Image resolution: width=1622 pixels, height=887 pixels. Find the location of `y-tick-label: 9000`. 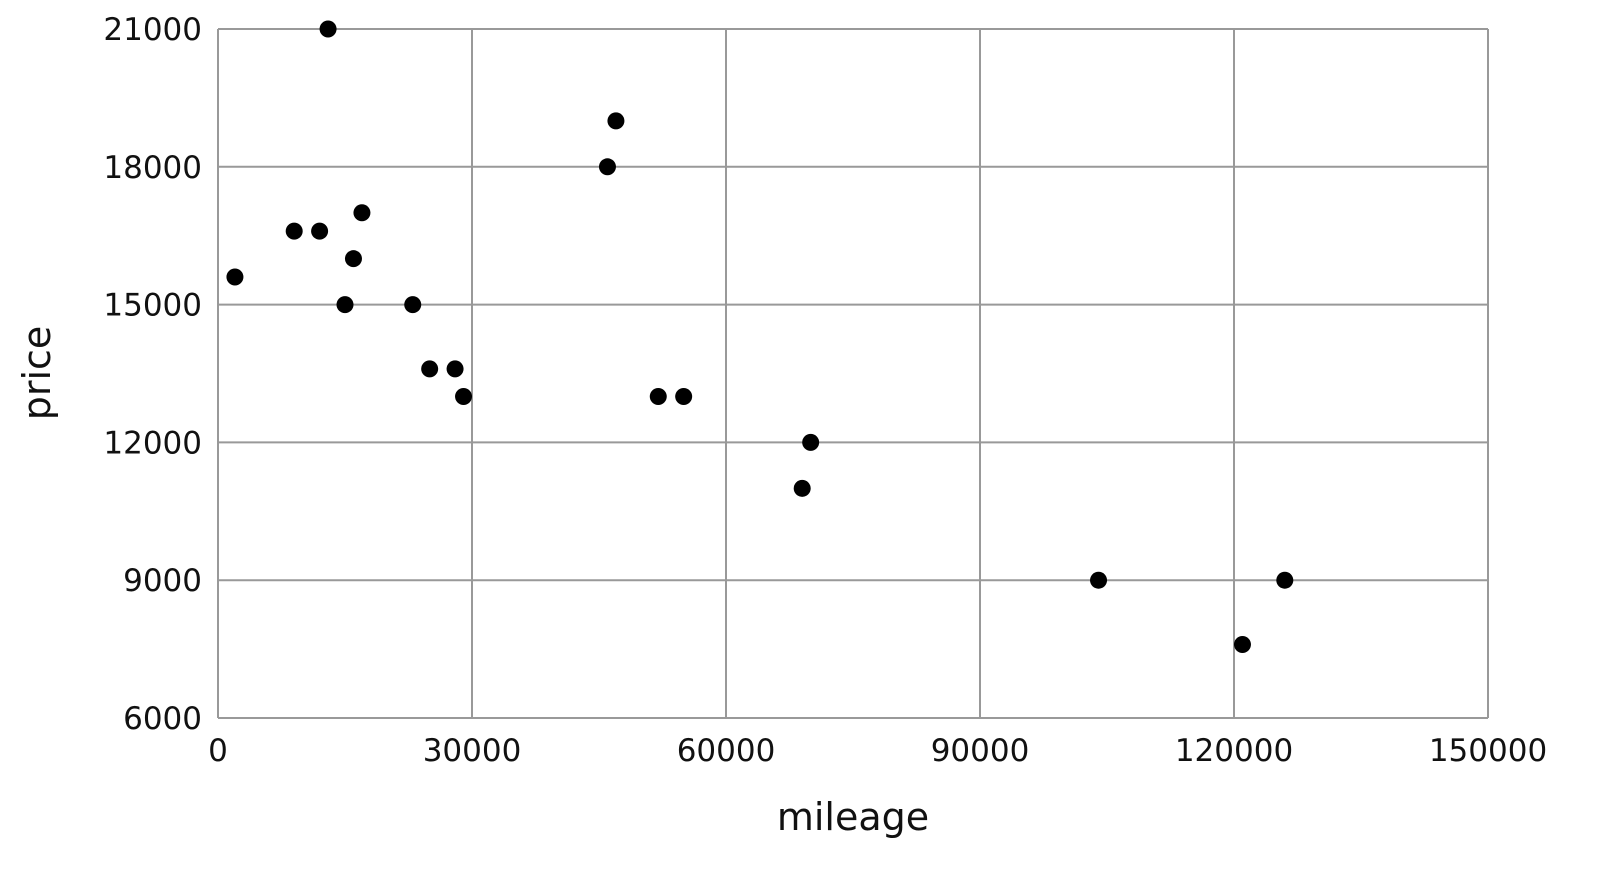

y-tick-label: 9000 is located at coordinates (162, 581).